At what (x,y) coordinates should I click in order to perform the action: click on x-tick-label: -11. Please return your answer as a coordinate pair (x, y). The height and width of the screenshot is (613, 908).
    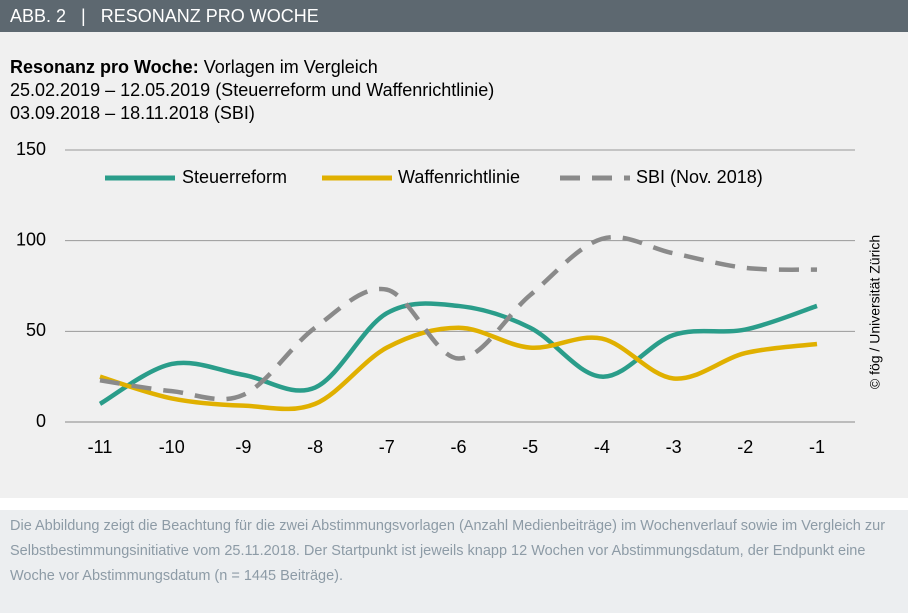
    Looking at the image, I should click on (100, 447).